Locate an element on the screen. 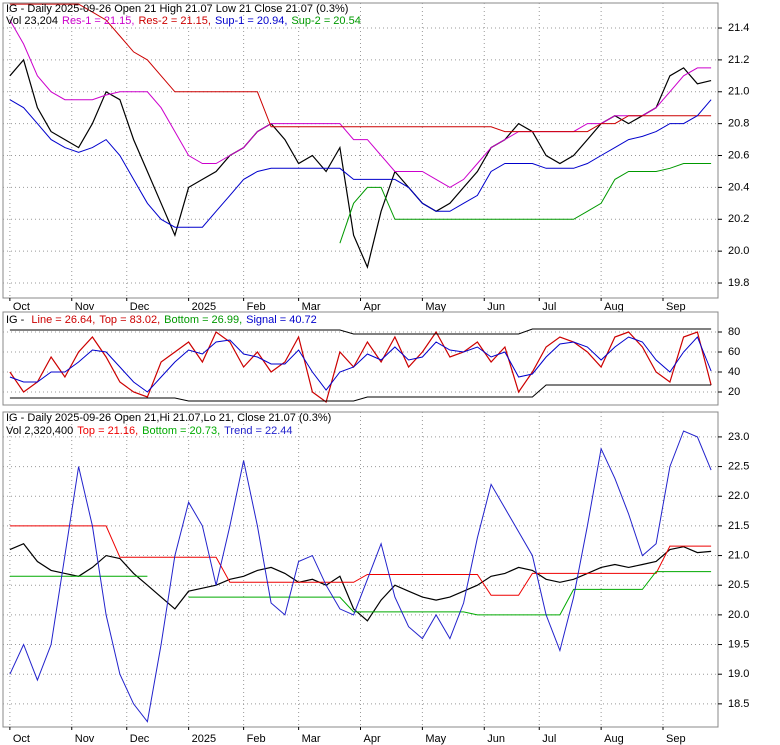  y-tick-label: 19.8 is located at coordinates (738, 283).